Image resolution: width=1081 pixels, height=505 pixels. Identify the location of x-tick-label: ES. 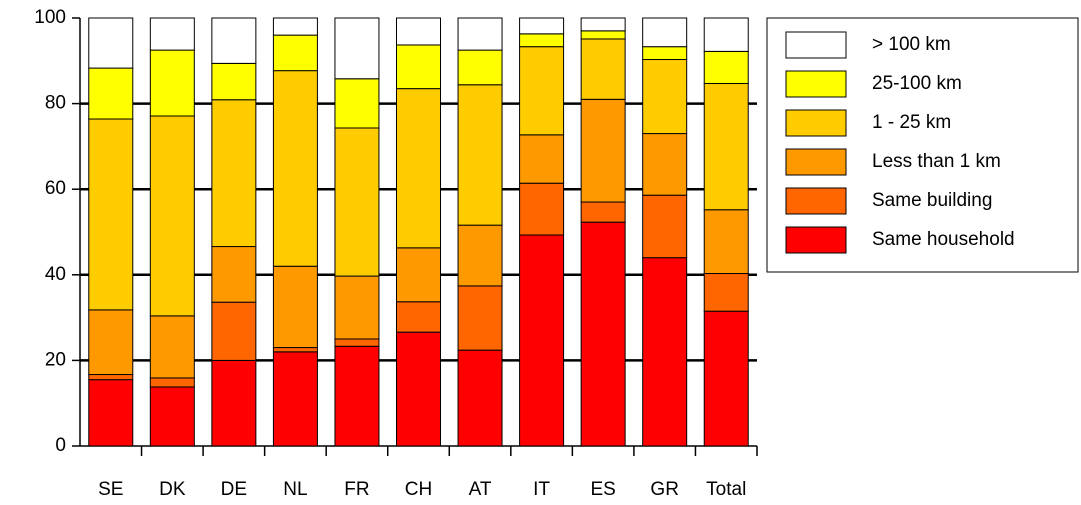
(602, 489).